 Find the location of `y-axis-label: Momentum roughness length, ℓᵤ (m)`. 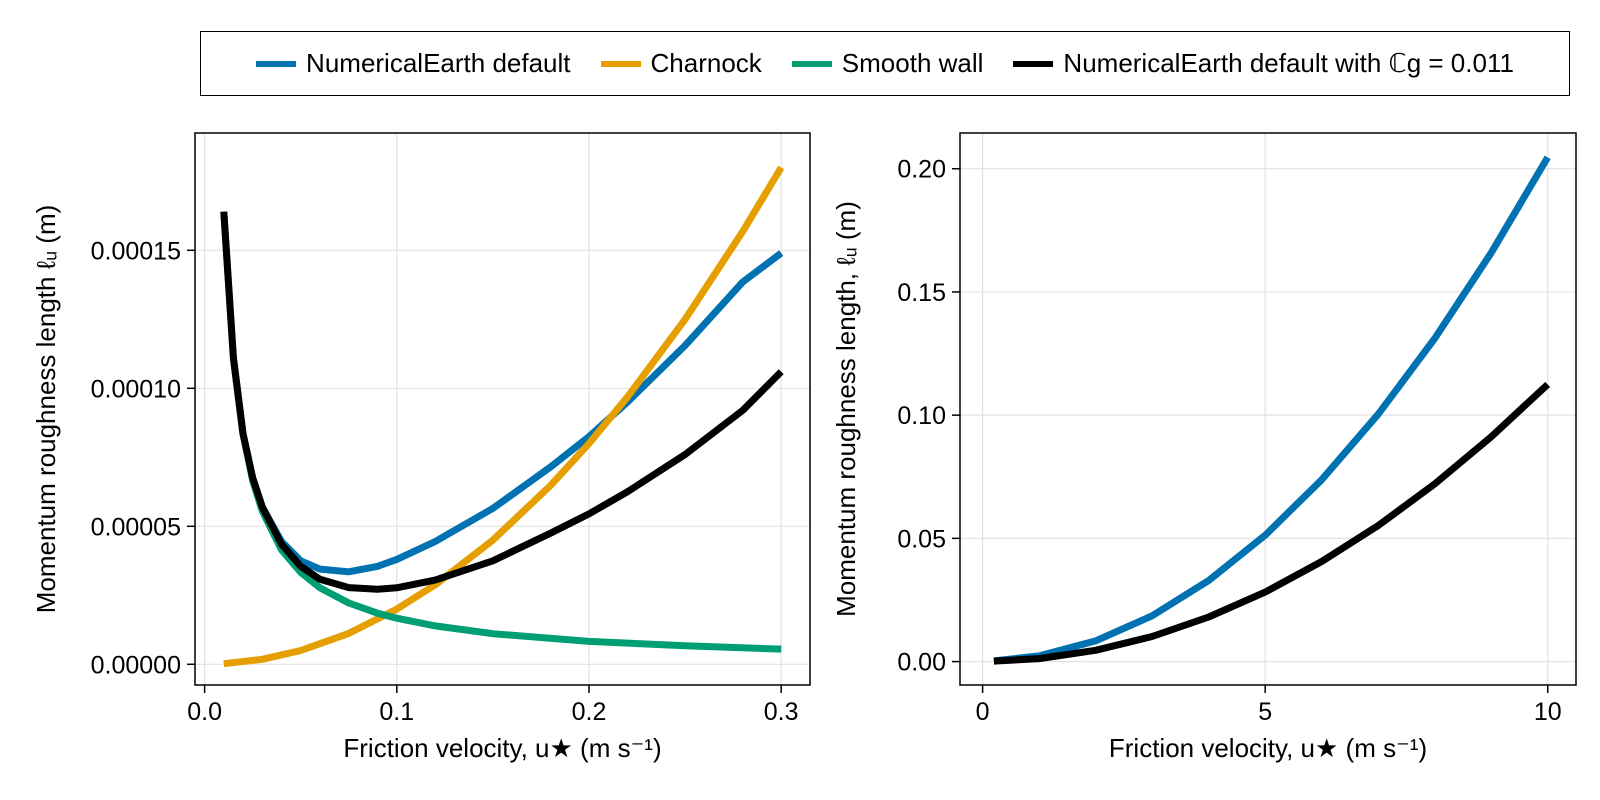

y-axis-label: Momentum roughness length, ℓᵤ (m) is located at coordinates (846, 409).